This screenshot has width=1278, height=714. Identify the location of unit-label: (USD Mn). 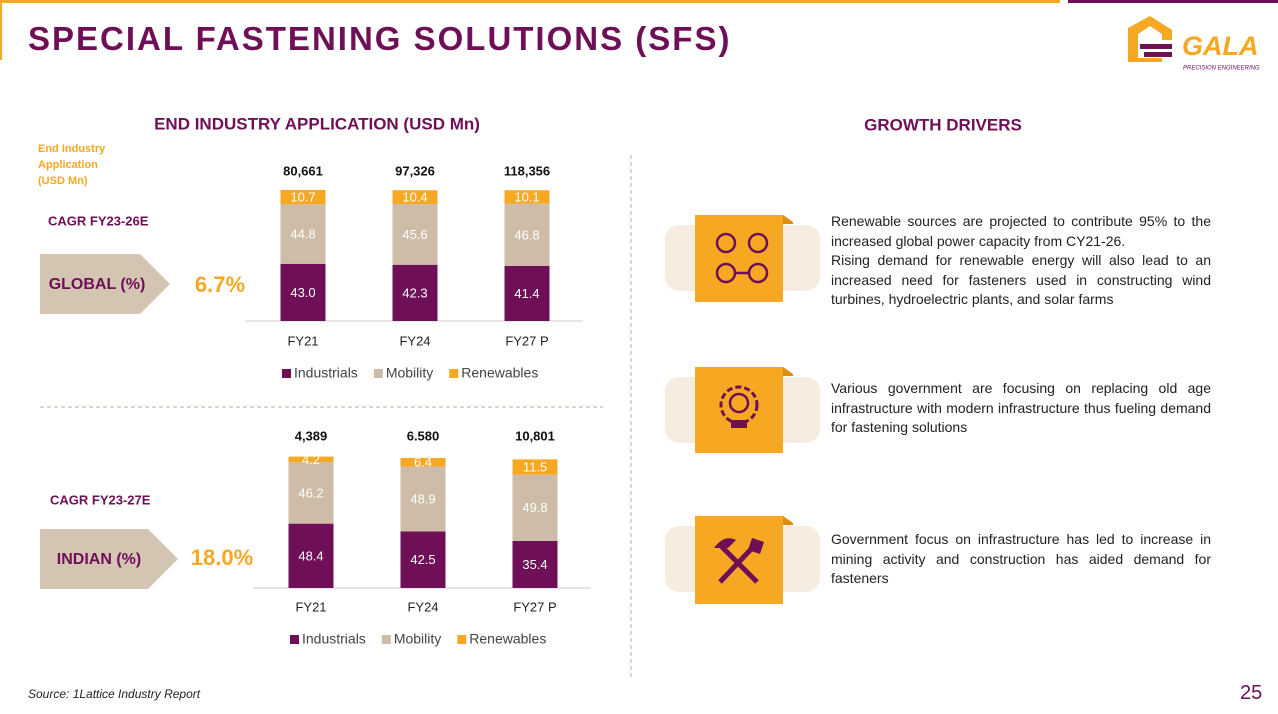
(63, 181).